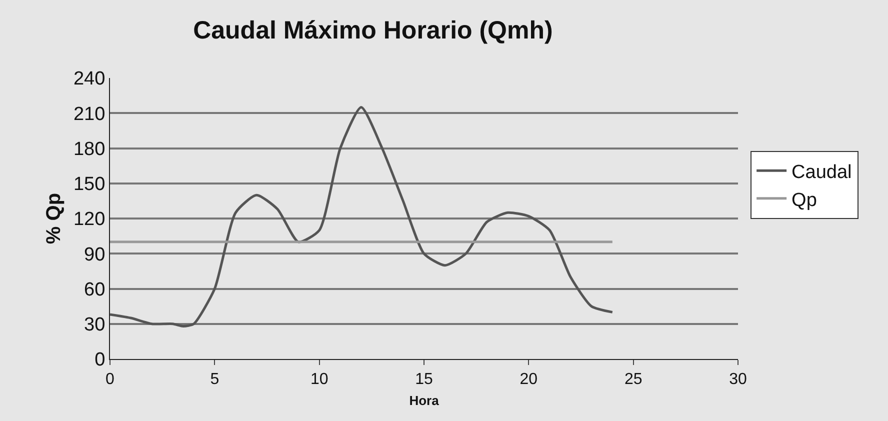  I want to click on legend-label: Qp, so click(804, 200).